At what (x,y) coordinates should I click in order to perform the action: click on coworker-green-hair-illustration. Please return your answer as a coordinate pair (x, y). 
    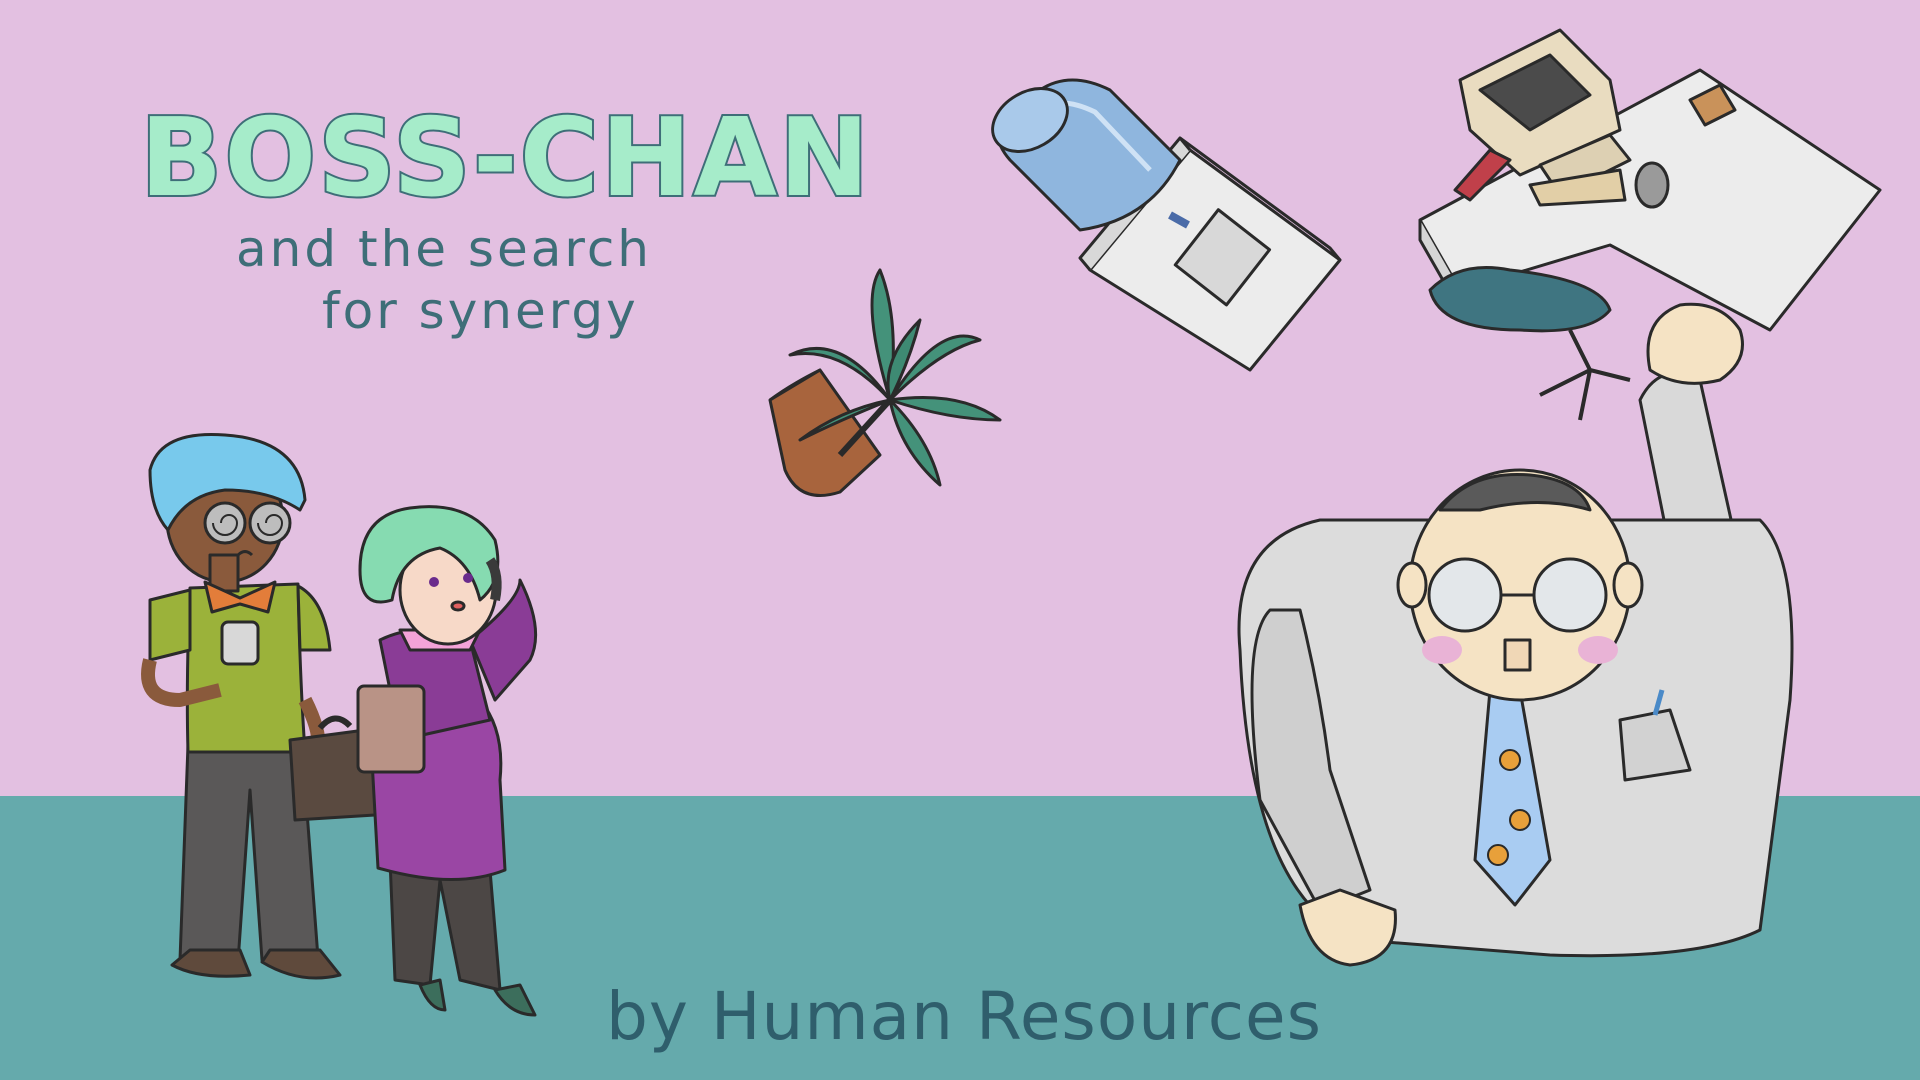
    Looking at the image, I should click on (447, 761).